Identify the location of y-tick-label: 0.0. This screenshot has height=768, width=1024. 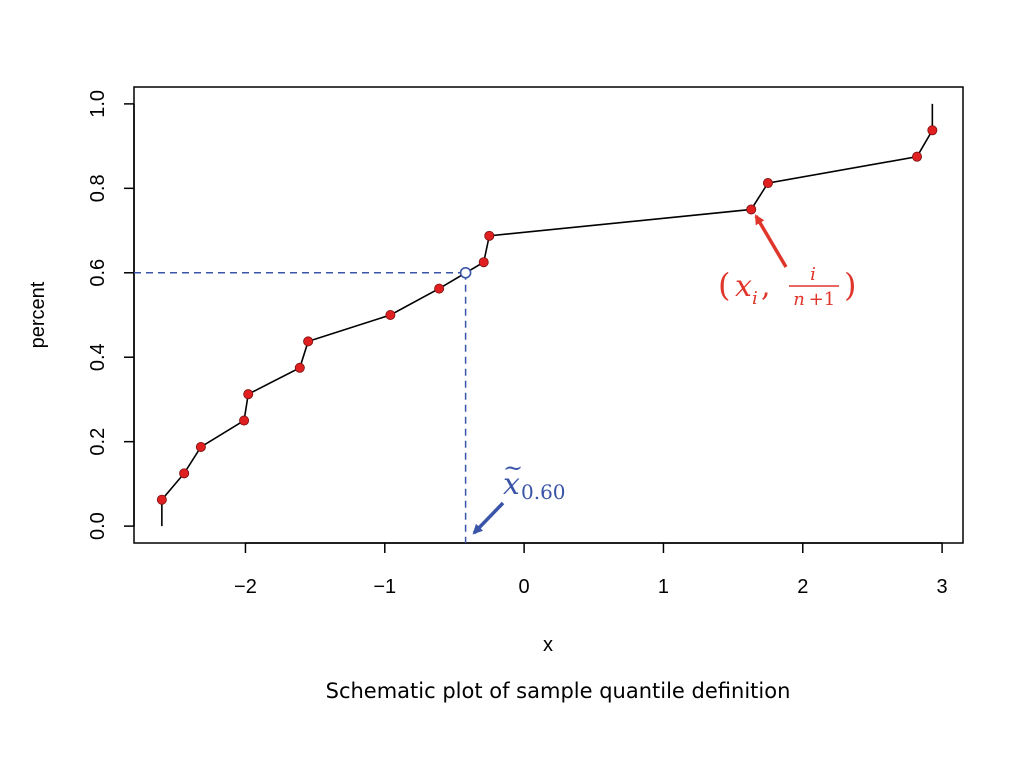
(98, 526).